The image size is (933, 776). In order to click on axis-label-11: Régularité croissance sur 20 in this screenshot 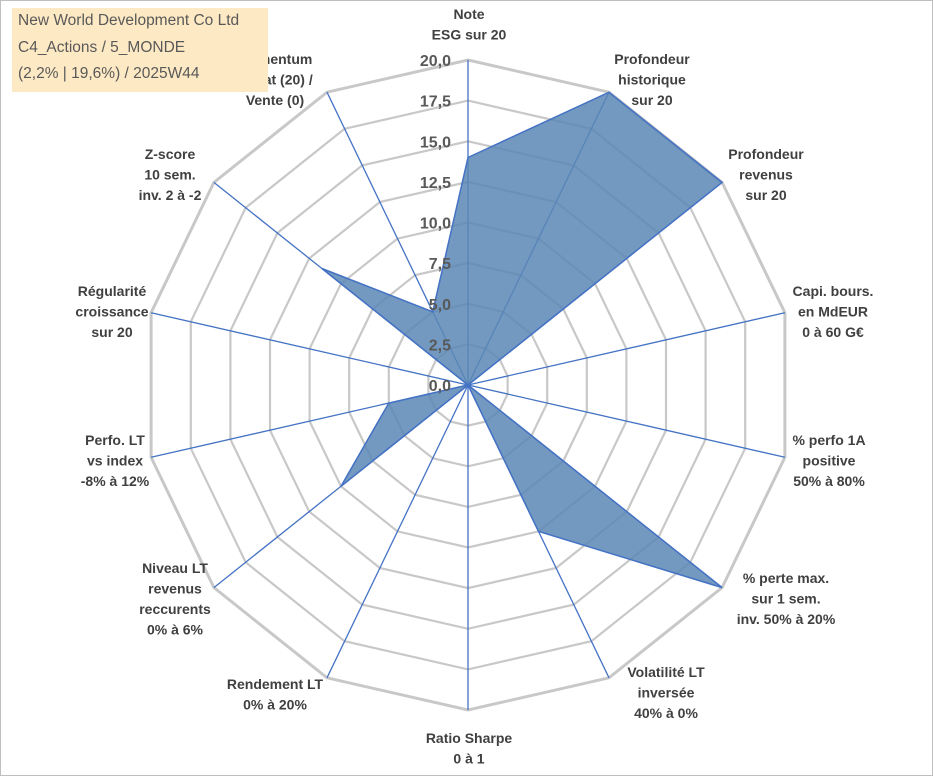, I will do `click(111, 311)`.